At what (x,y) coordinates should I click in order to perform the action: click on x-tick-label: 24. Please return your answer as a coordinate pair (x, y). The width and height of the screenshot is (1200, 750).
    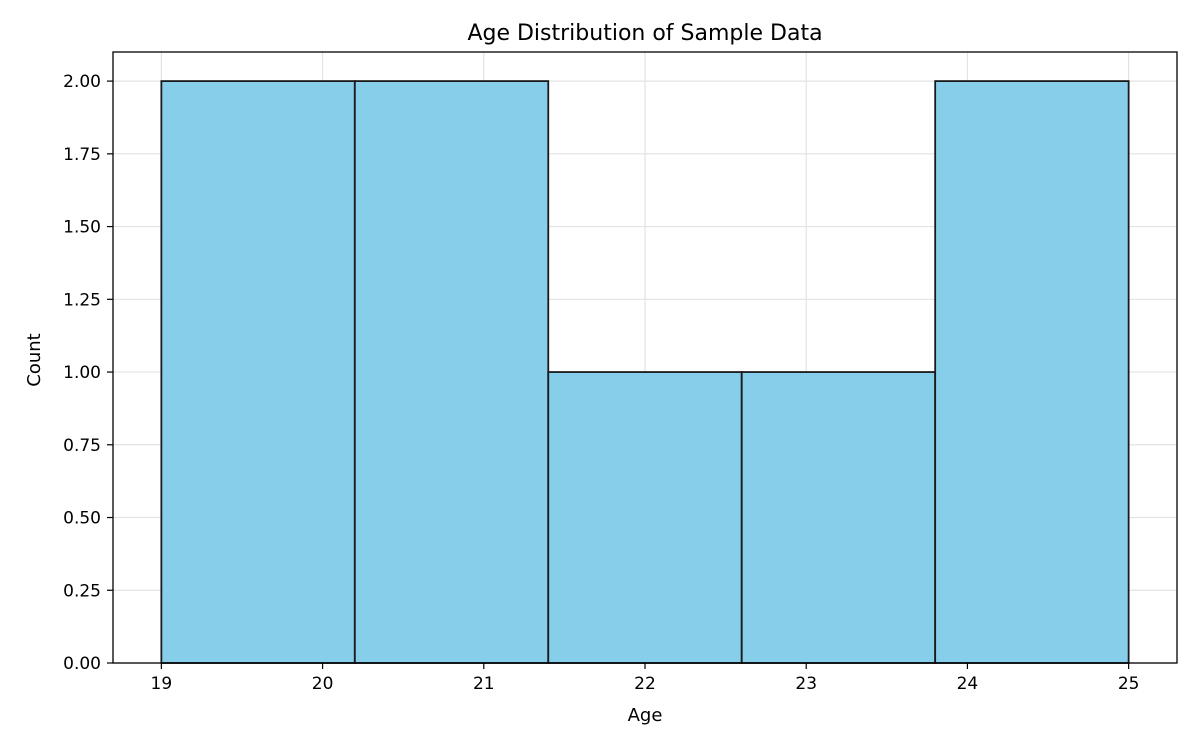
    Looking at the image, I should click on (968, 684).